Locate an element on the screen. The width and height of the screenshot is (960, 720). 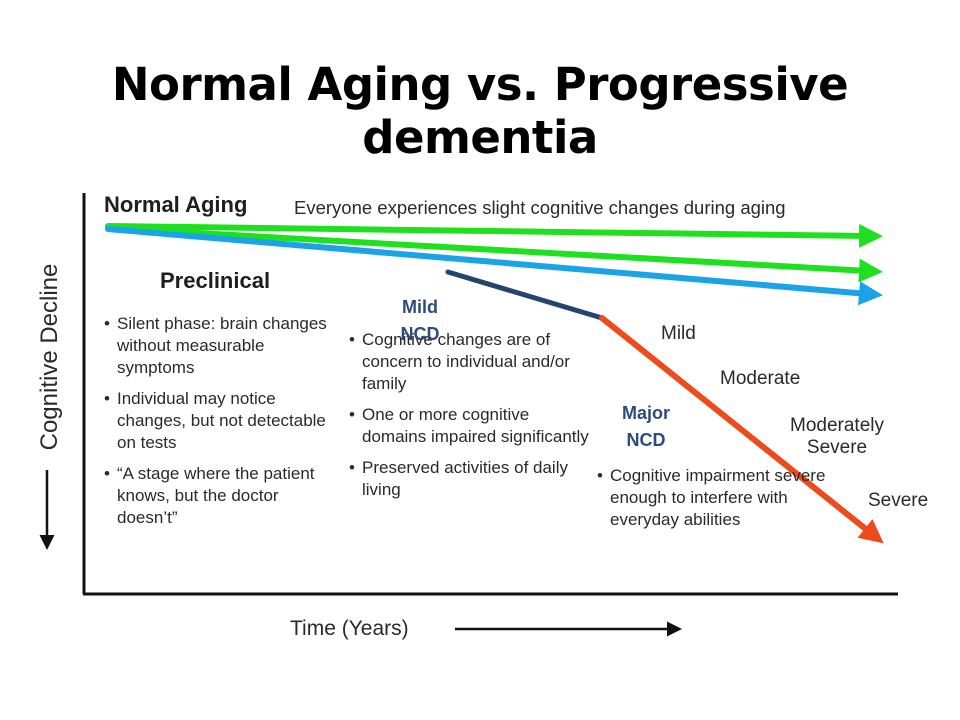
severity-label-moderate: Moderate is located at coordinates (760, 378).